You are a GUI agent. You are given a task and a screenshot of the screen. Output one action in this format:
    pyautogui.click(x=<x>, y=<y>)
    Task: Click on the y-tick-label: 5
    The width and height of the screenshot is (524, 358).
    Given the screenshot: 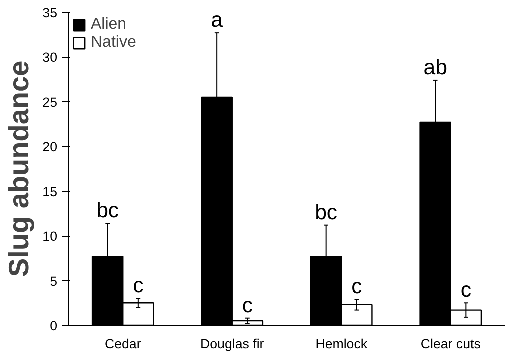 What is the action you would take?
    pyautogui.click(x=54, y=281)
    